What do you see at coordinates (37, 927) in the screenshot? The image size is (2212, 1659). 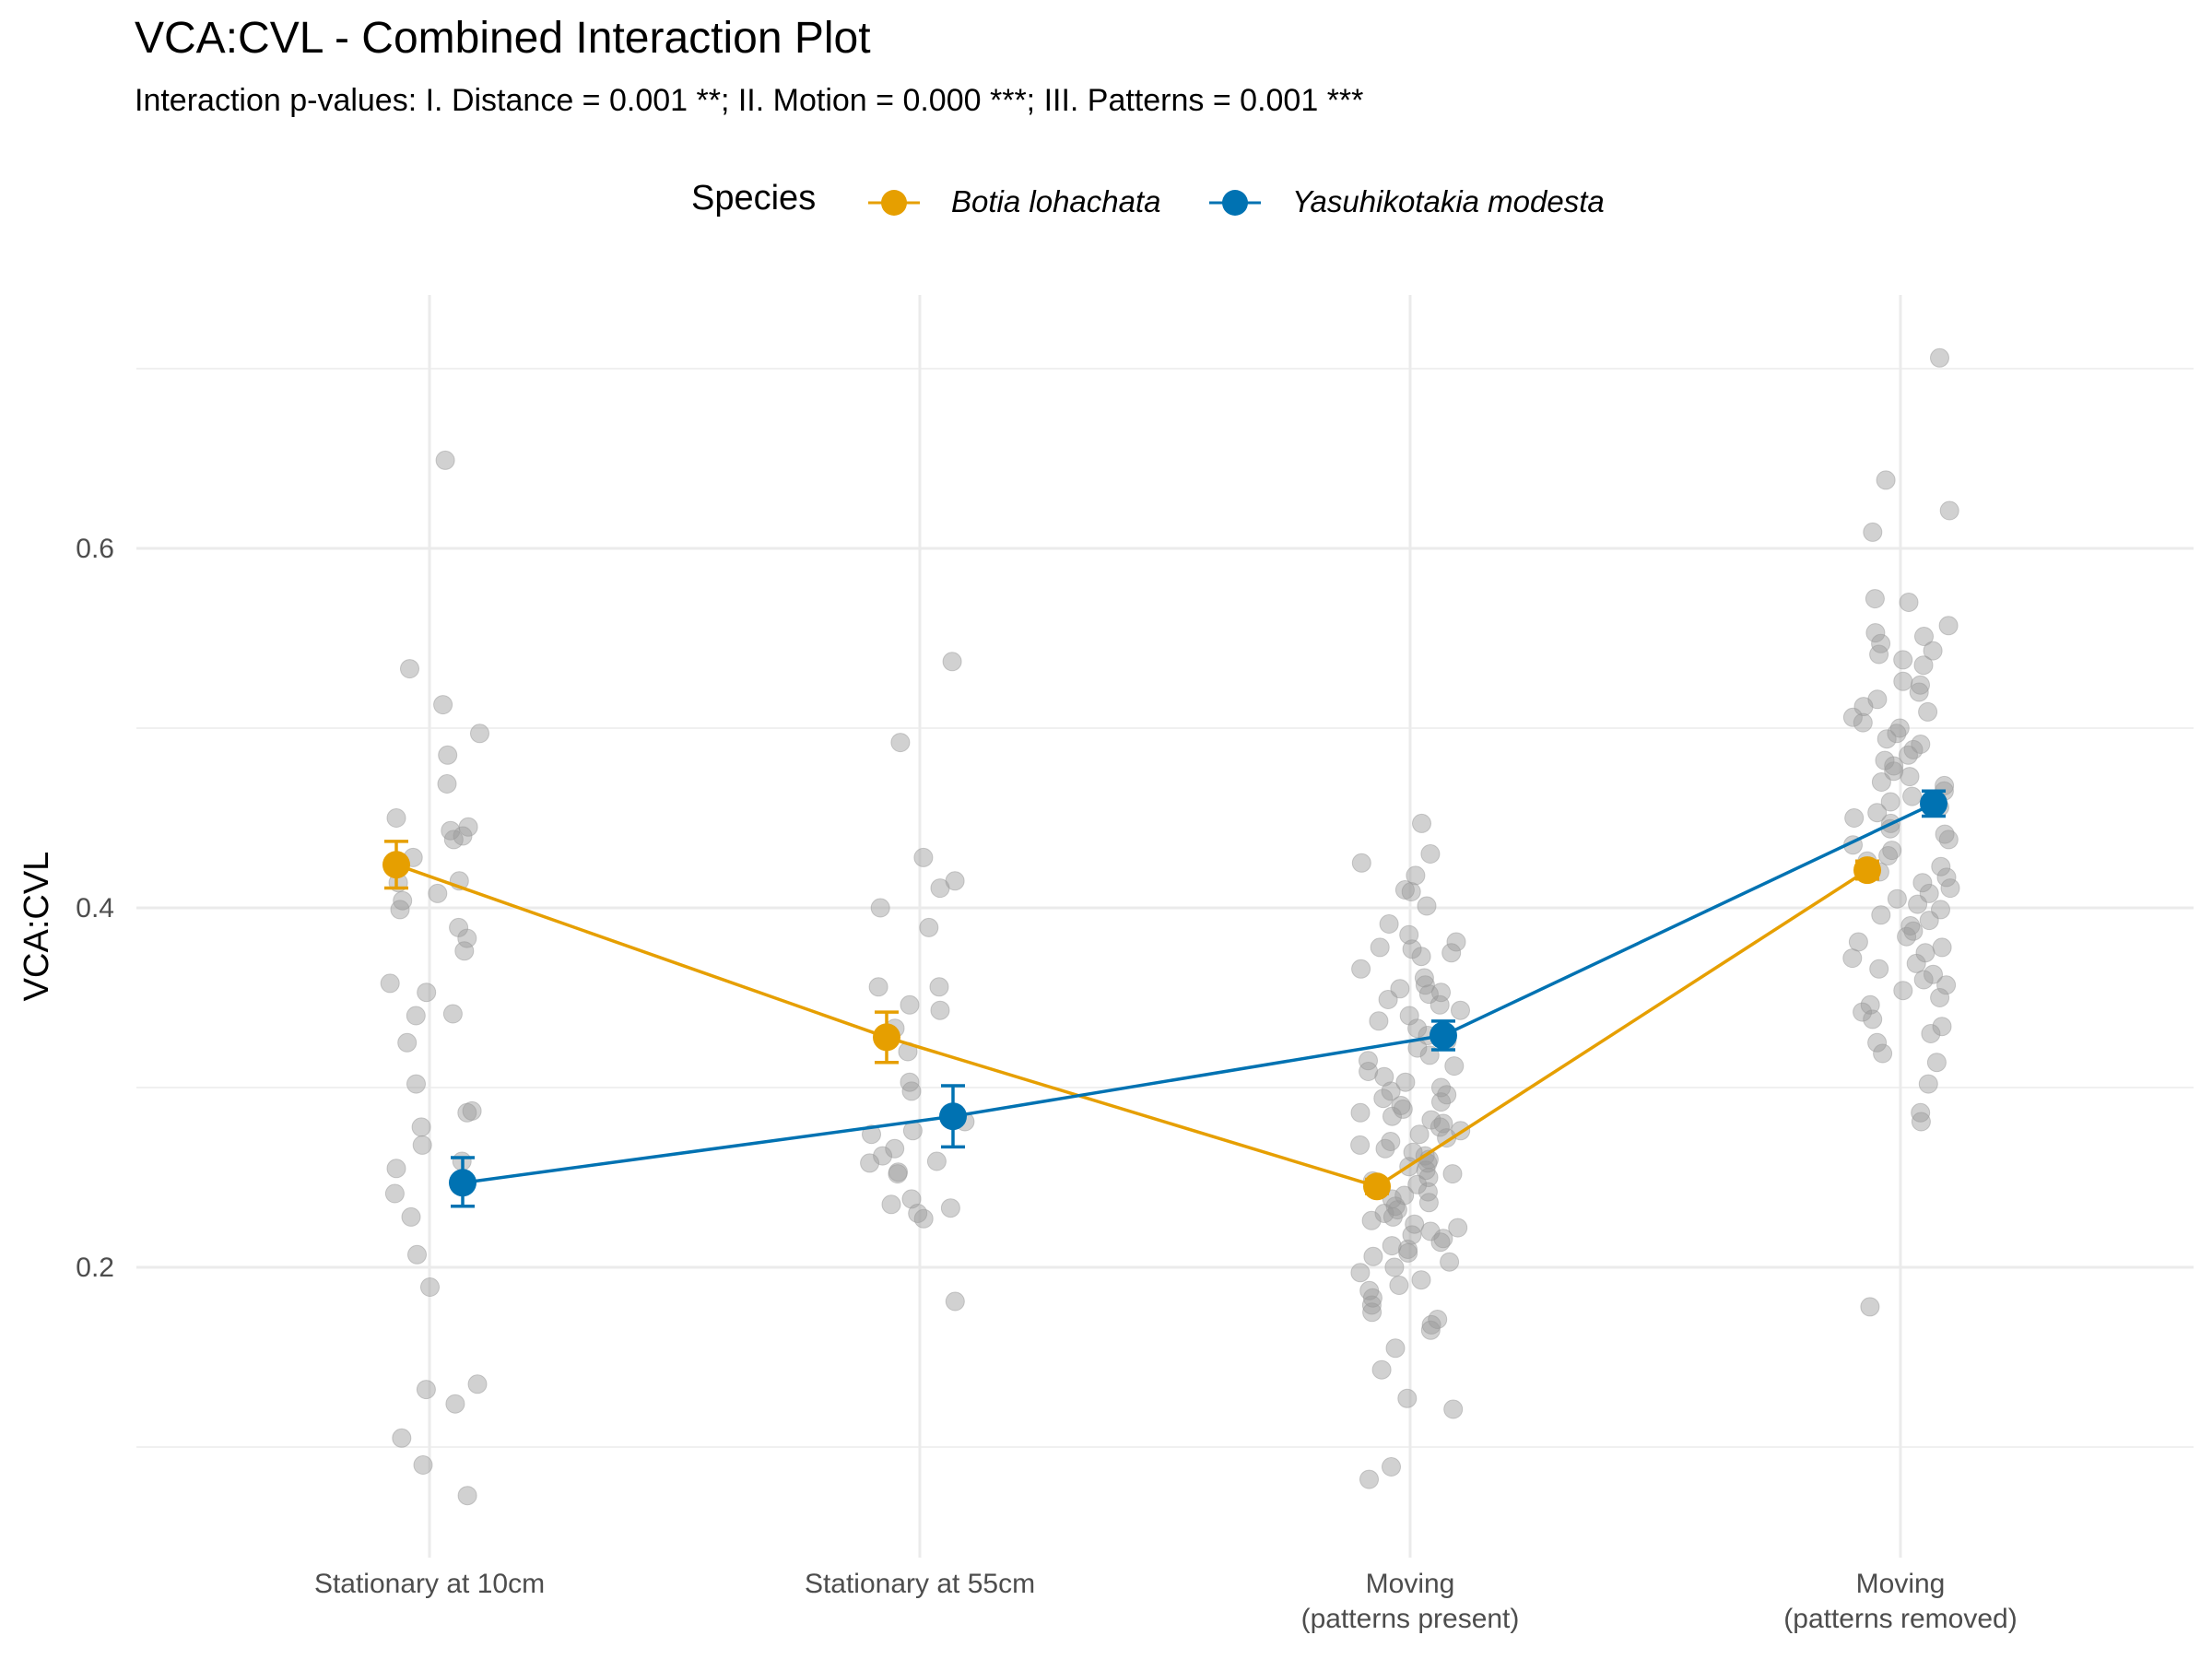 I see `y-axis-label: VCA:CVL` at bounding box center [37, 927].